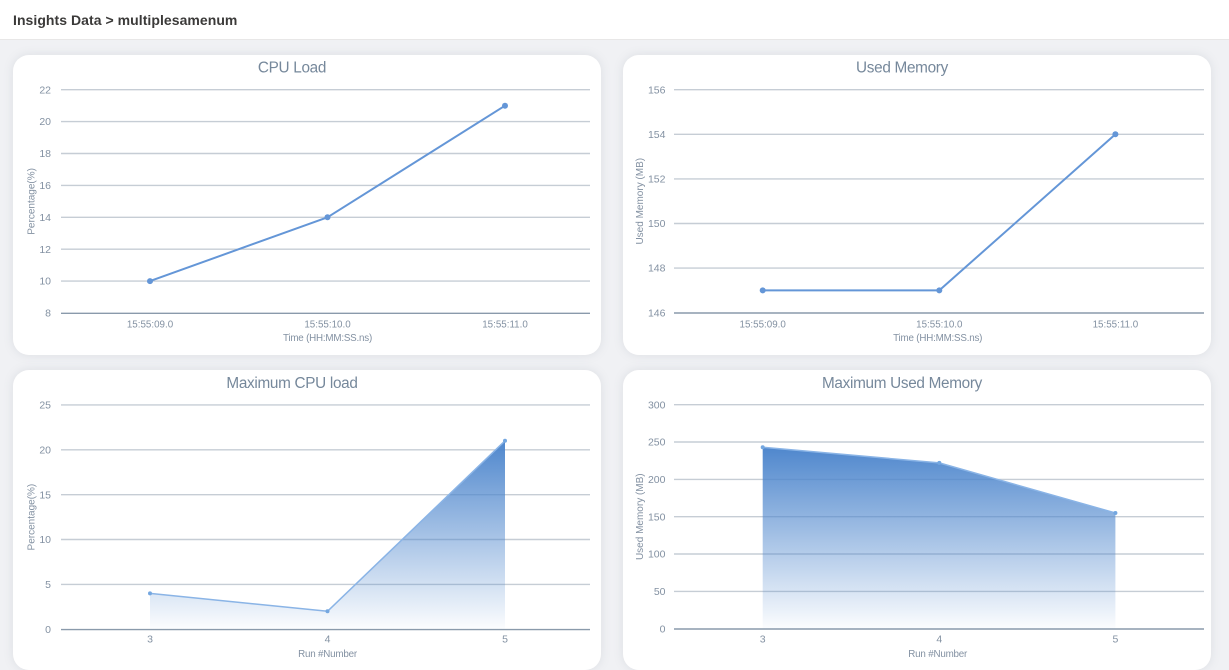 Image resolution: width=1229 pixels, height=670 pixels. Describe the element at coordinates (48, 314) in the screenshot. I see `svg-text: 8` at that location.